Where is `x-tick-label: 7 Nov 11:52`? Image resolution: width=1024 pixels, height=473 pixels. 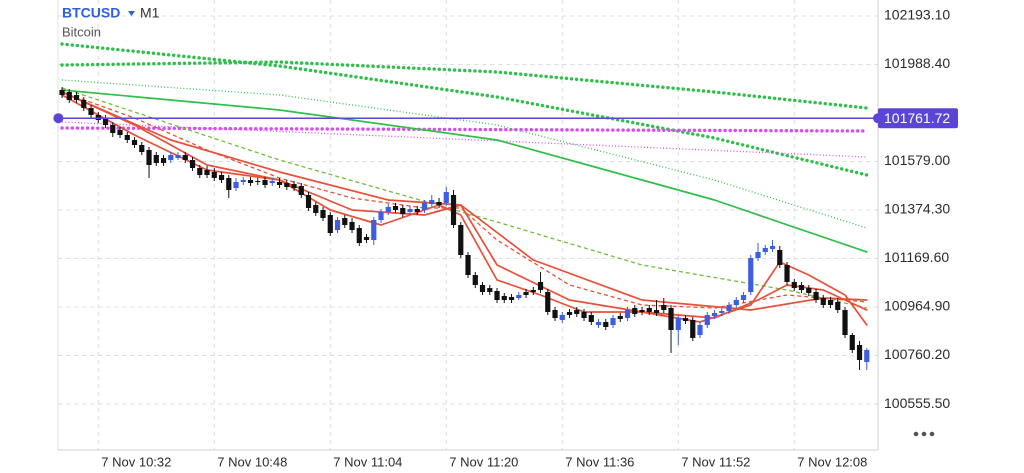
x-tick-label: 7 Nov 11:52 is located at coordinates (715, 461).